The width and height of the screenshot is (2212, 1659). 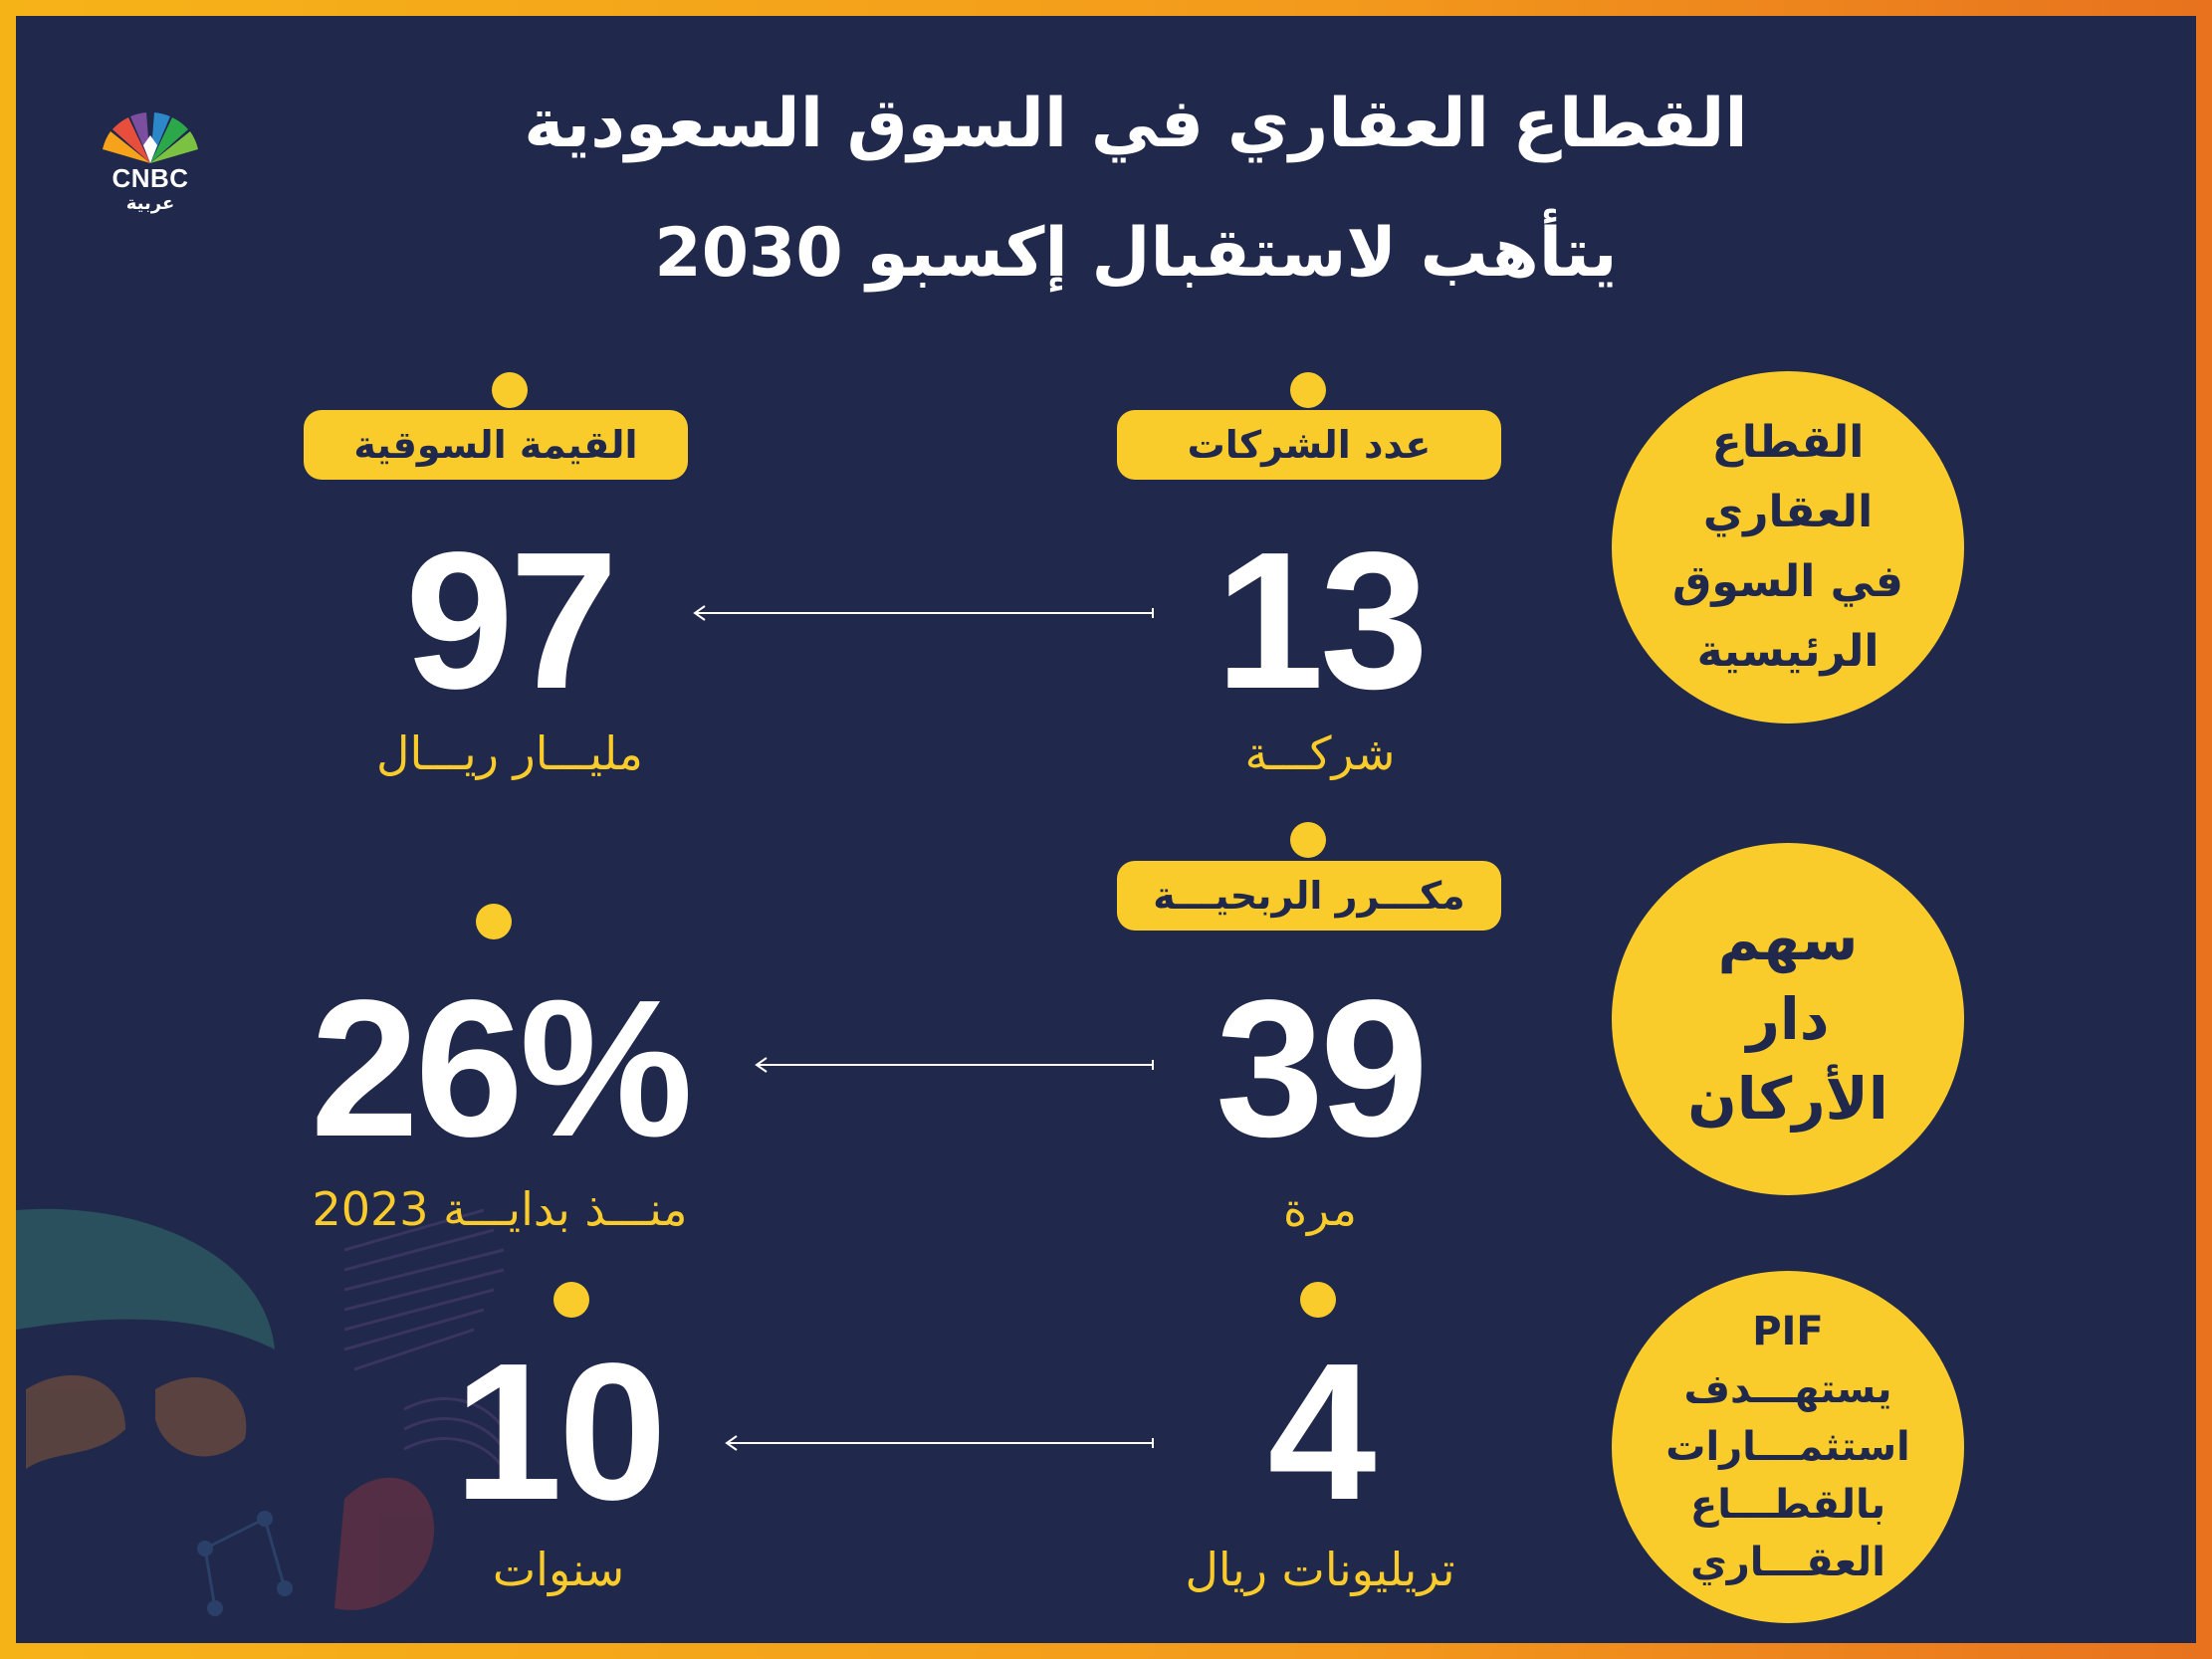 I want to click on unit-ytd-change: منـــذ بدايـــة 2023, so click(x=500, y=1209).